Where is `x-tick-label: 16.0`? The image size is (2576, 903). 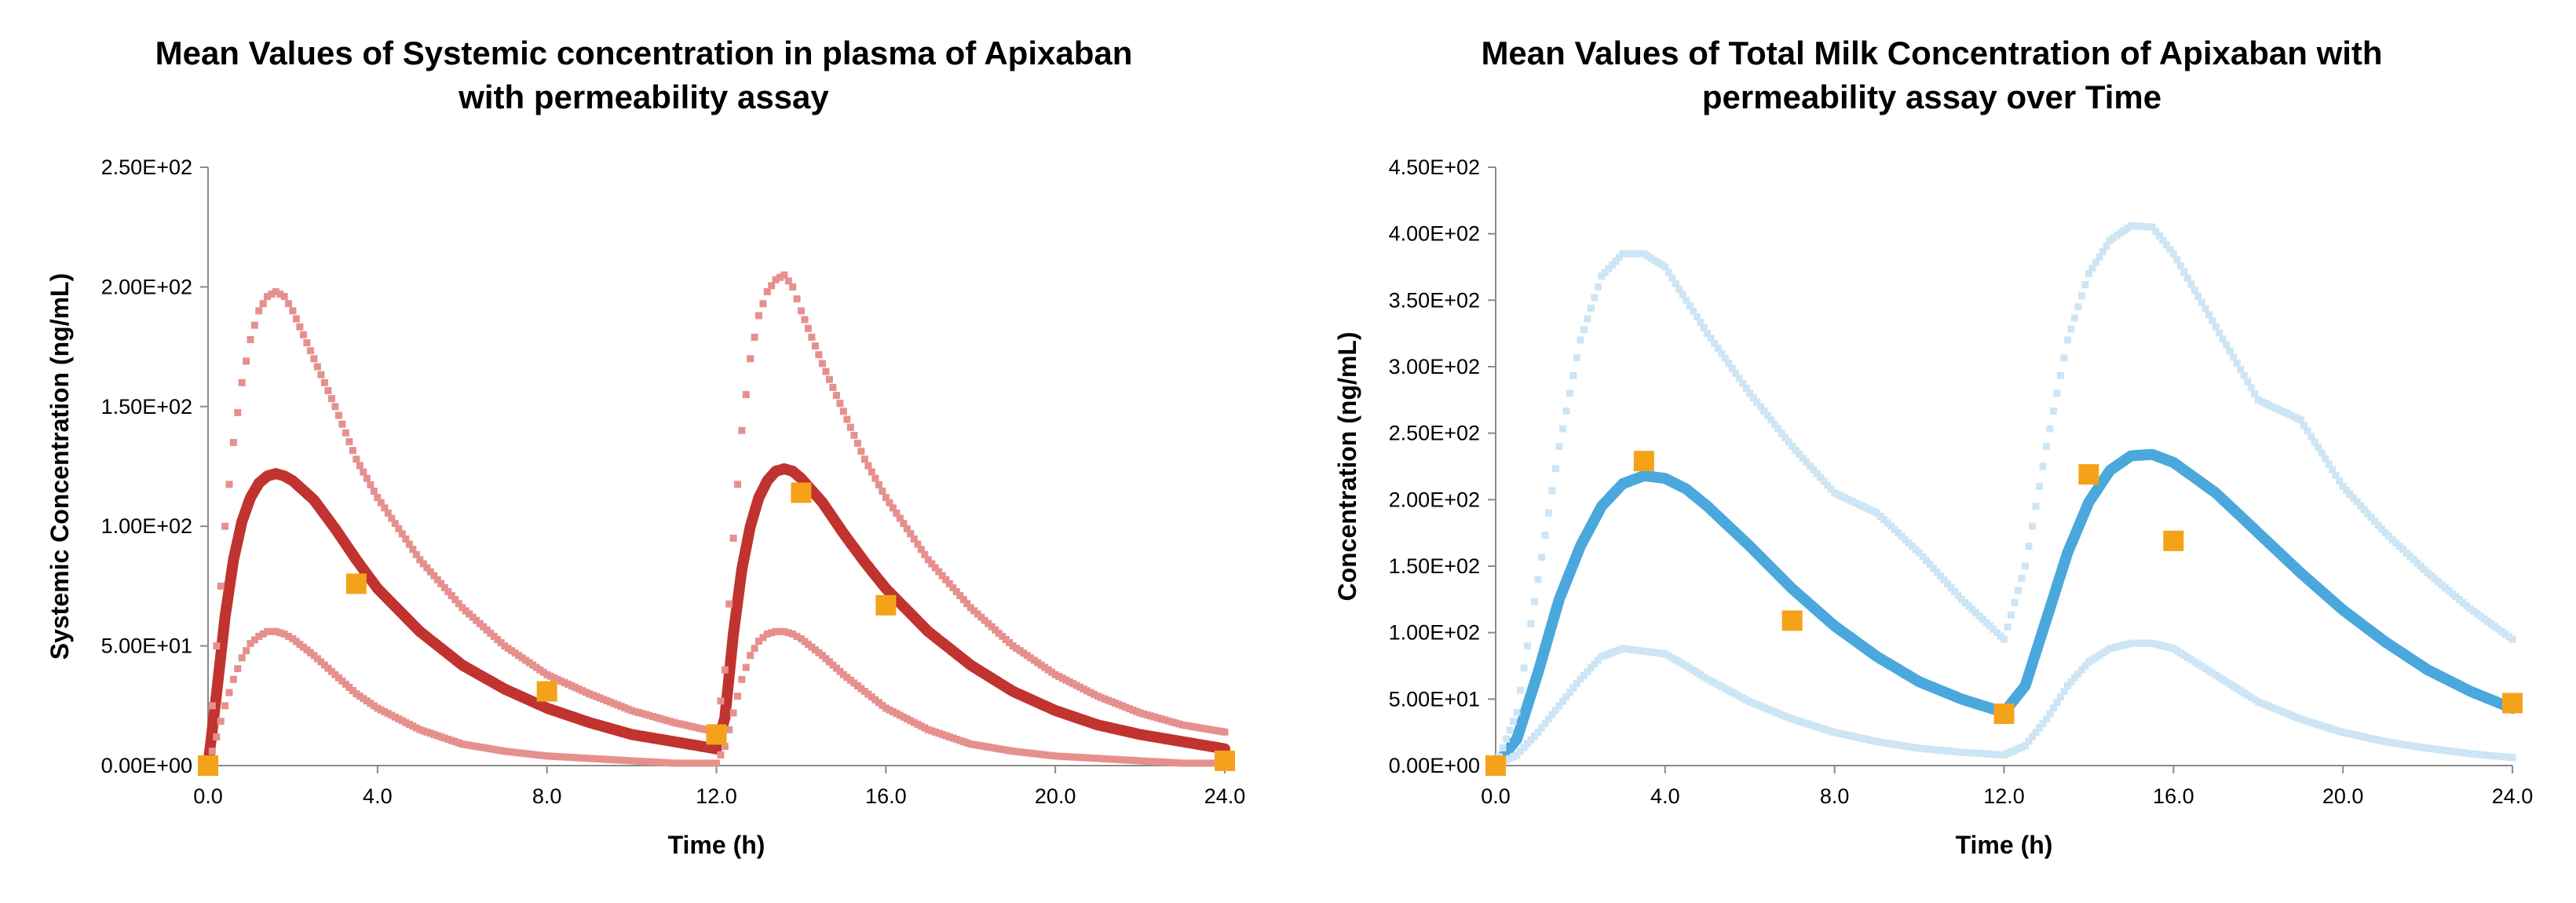
x-tick-label: 16.0 is located at coordinates (886, 796).